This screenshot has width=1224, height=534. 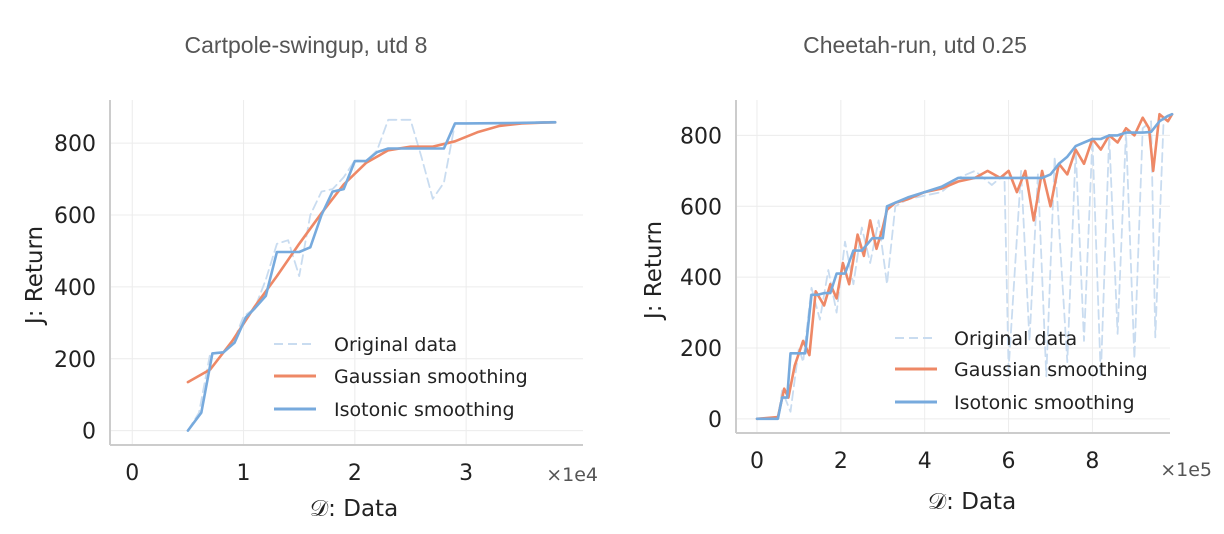 What do you see at coordinates (1092, 461) in the screenshot?
I see `cheetah-x-tick-label: 8` at bounding box center [1092, 461].